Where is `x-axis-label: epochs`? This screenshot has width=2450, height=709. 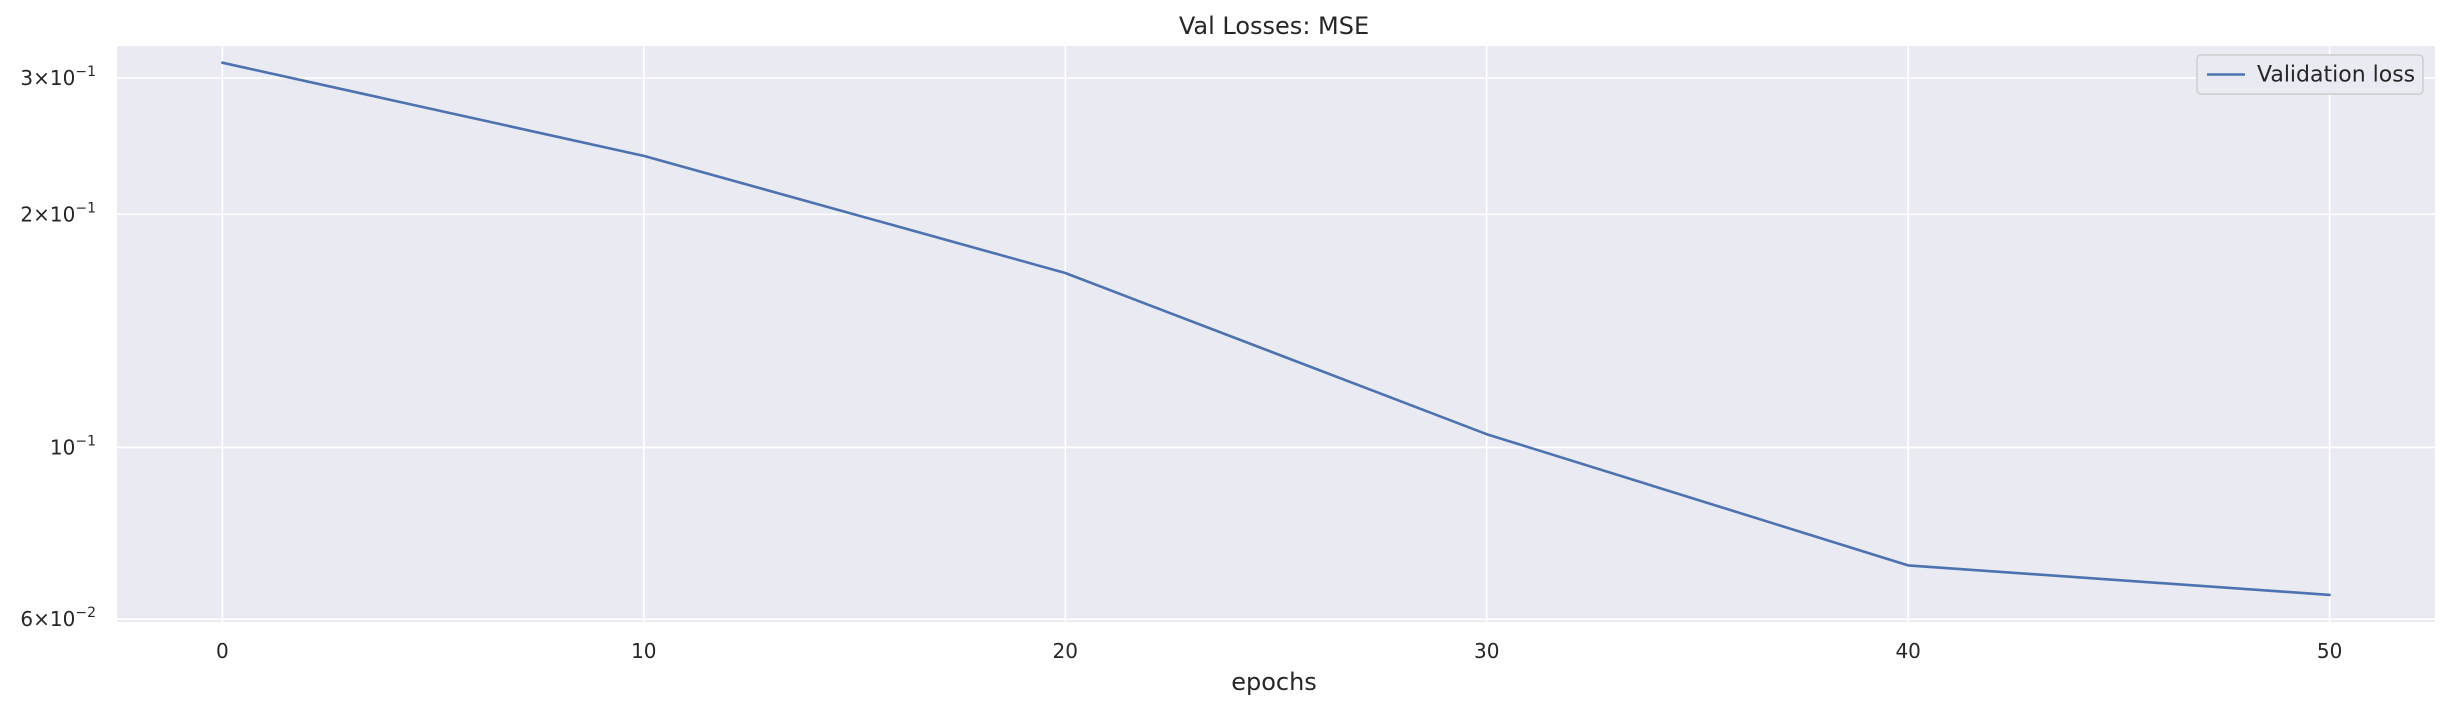
x-axis-label: epochs is located at coordinates (1274, 682).